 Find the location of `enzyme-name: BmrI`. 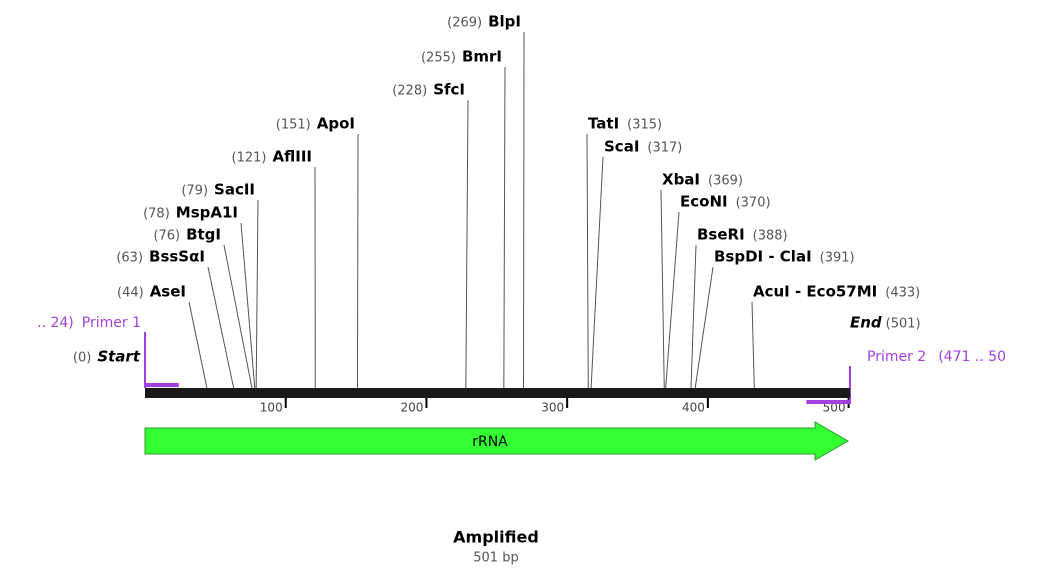

enzyme-name: BmrI is located at coordinates (482, 57).